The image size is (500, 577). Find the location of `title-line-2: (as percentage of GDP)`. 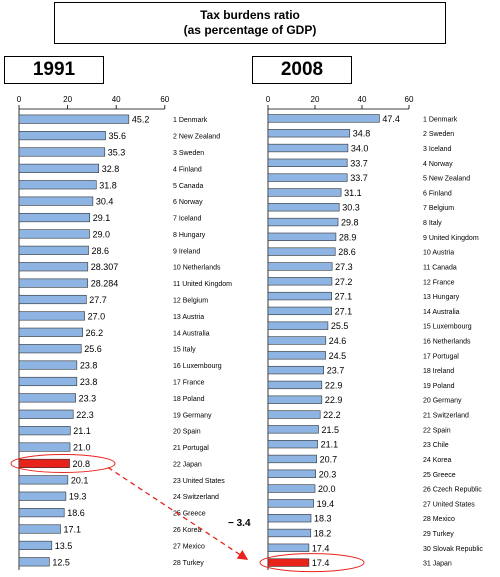

title-line-2: (as percentage of GDP) is located at coordinates (250, 30).